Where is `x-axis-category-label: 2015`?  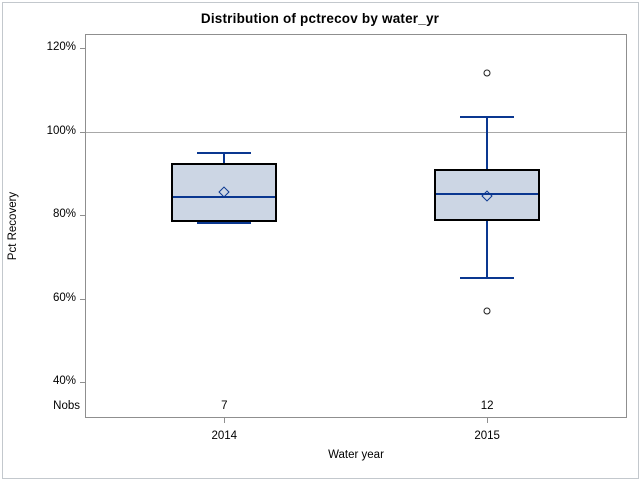 x-axis-category-label: 2015 is located at coordinates (487, 436).